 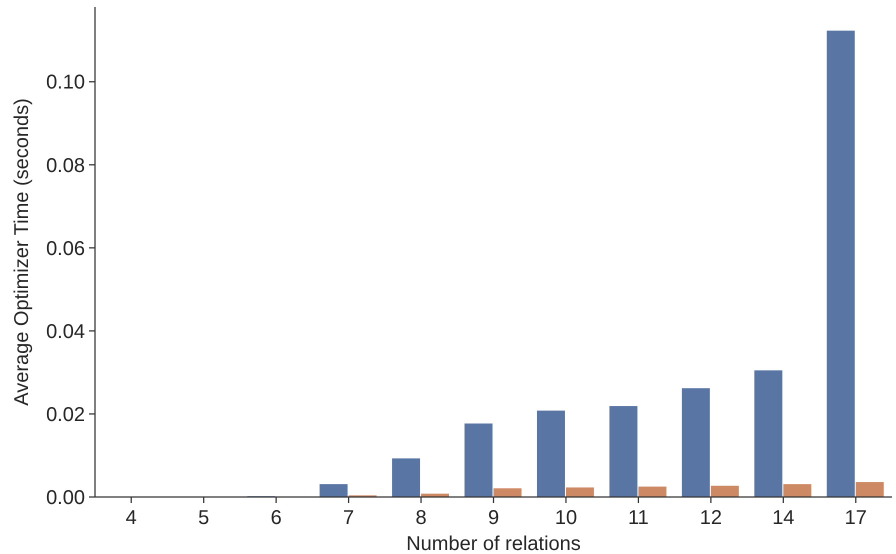 What do you see at coordinates (638, 518) in the screenshot?
I see `x-tick-label: 11` at bounding box center [638, 518].